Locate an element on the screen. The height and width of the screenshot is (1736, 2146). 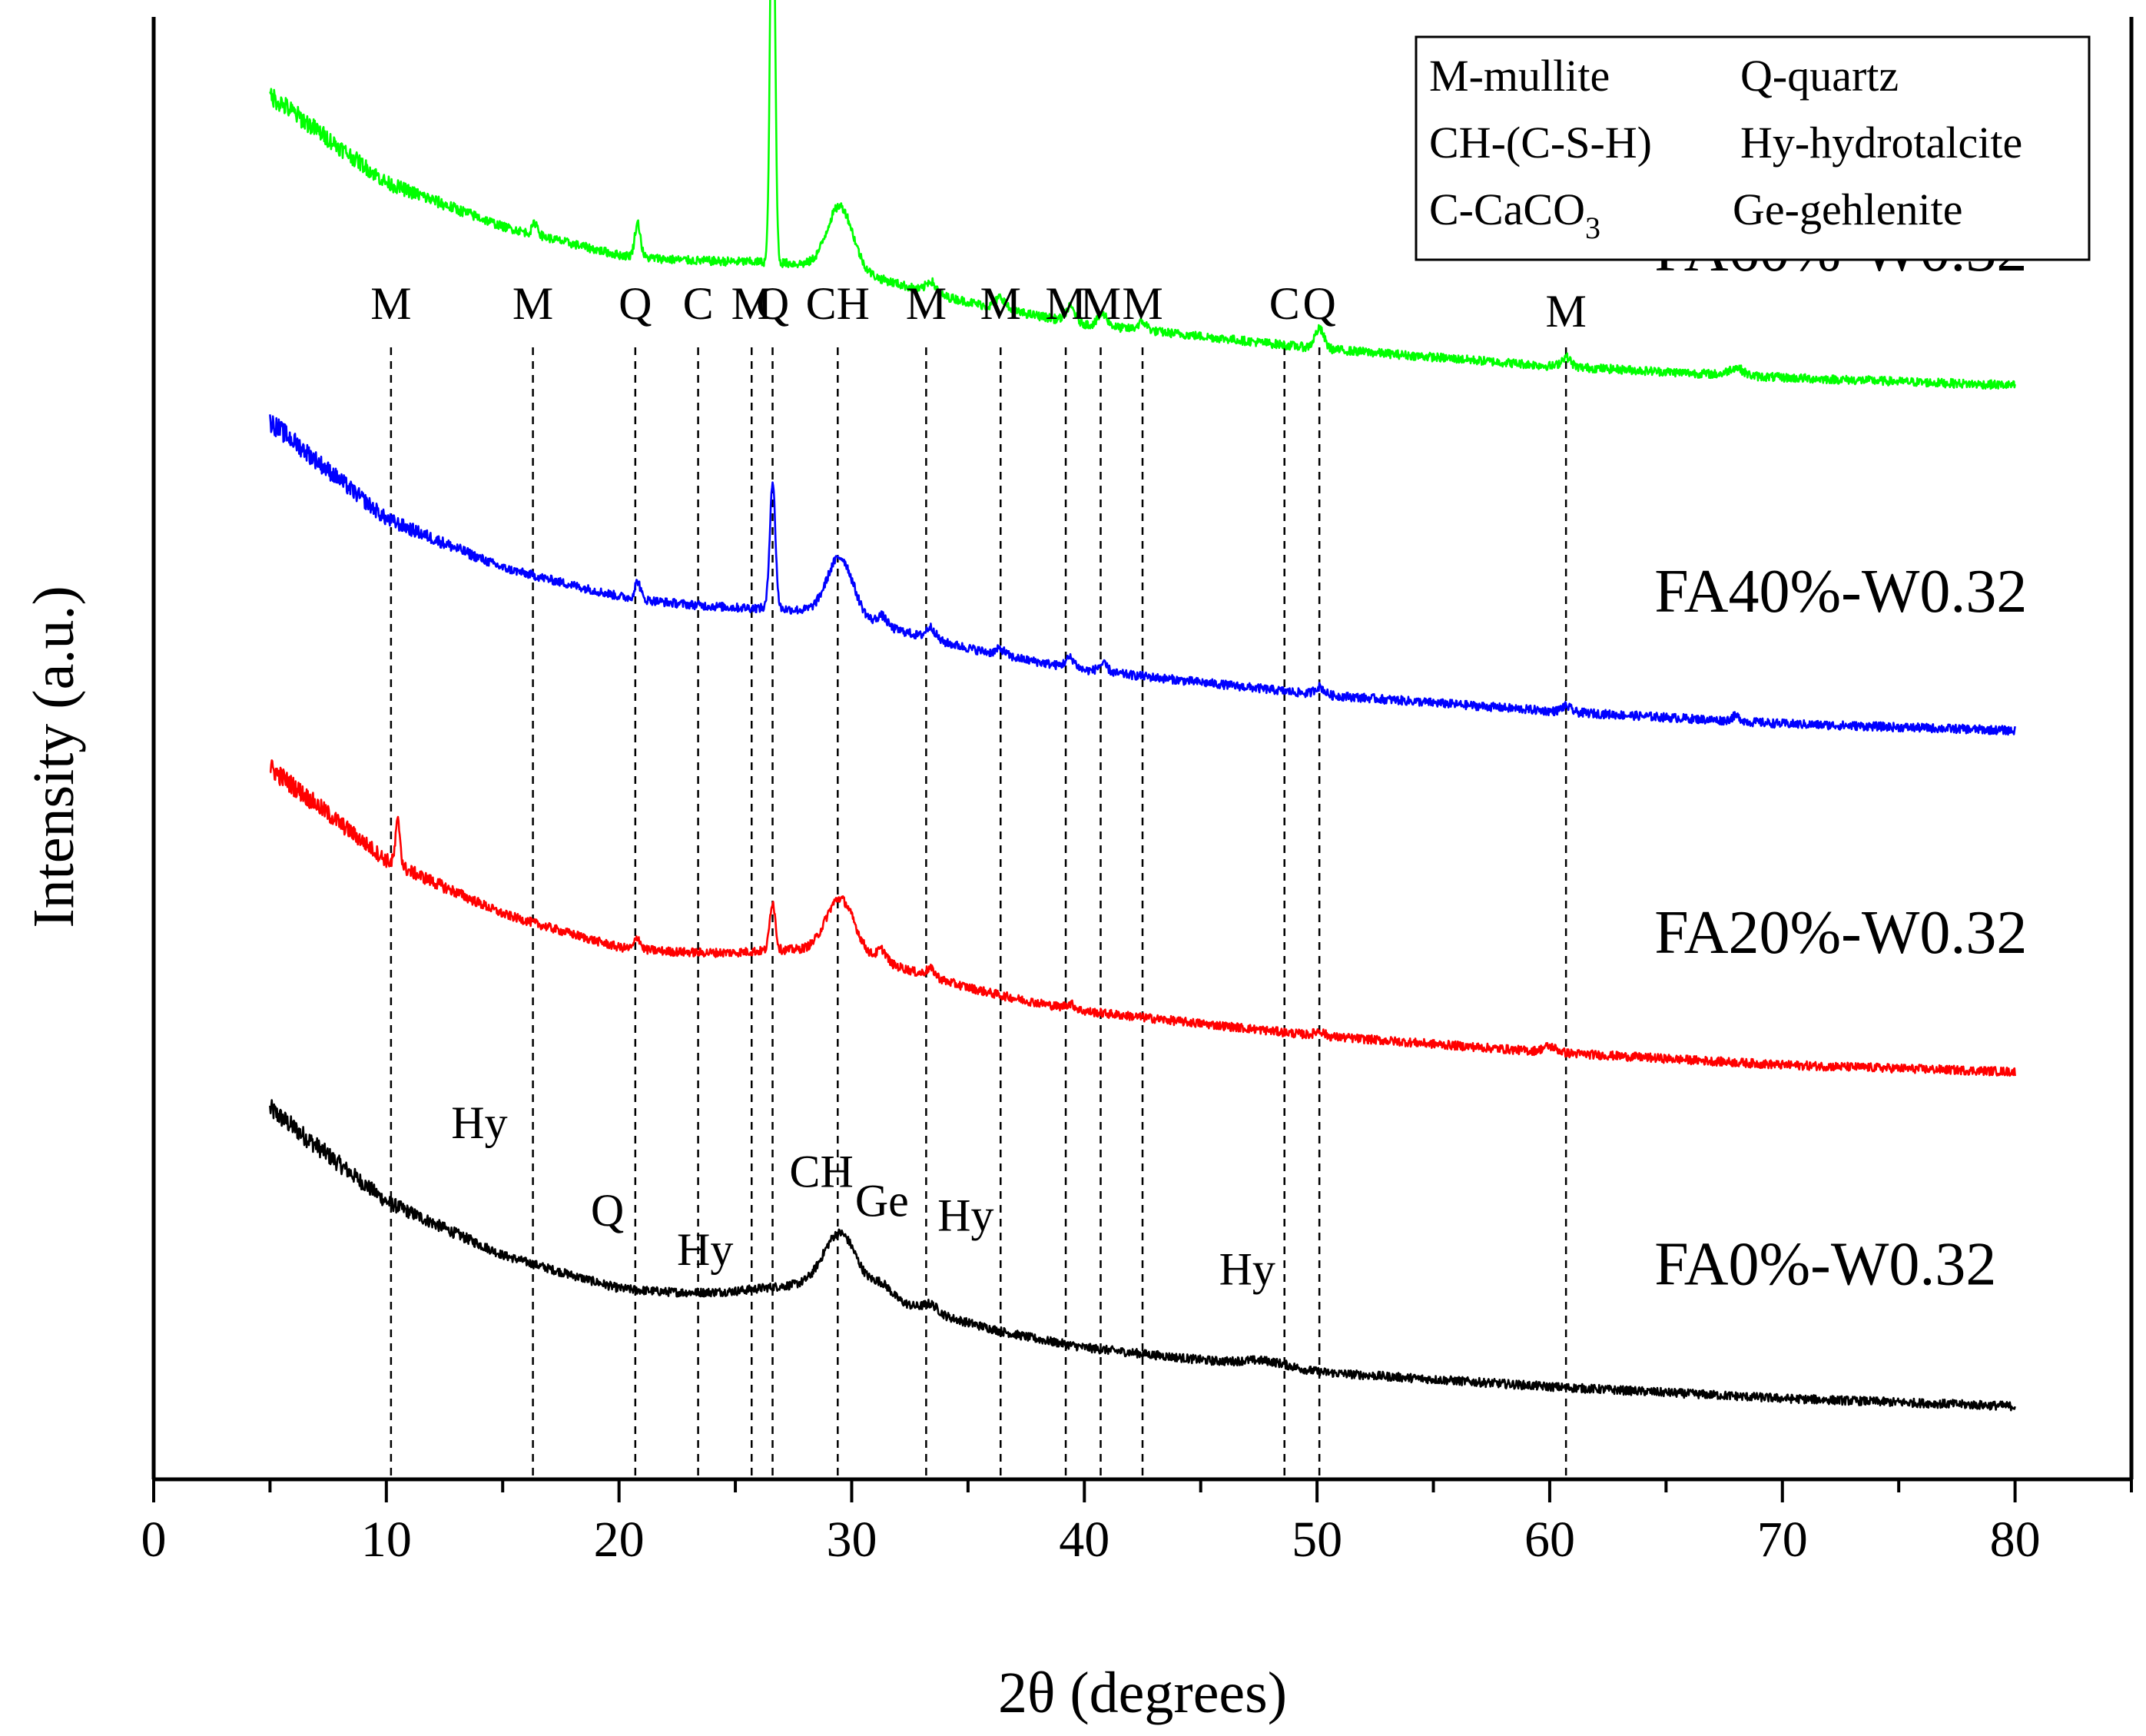
peak-annotation: CH is located at coordinates (821, 1172).